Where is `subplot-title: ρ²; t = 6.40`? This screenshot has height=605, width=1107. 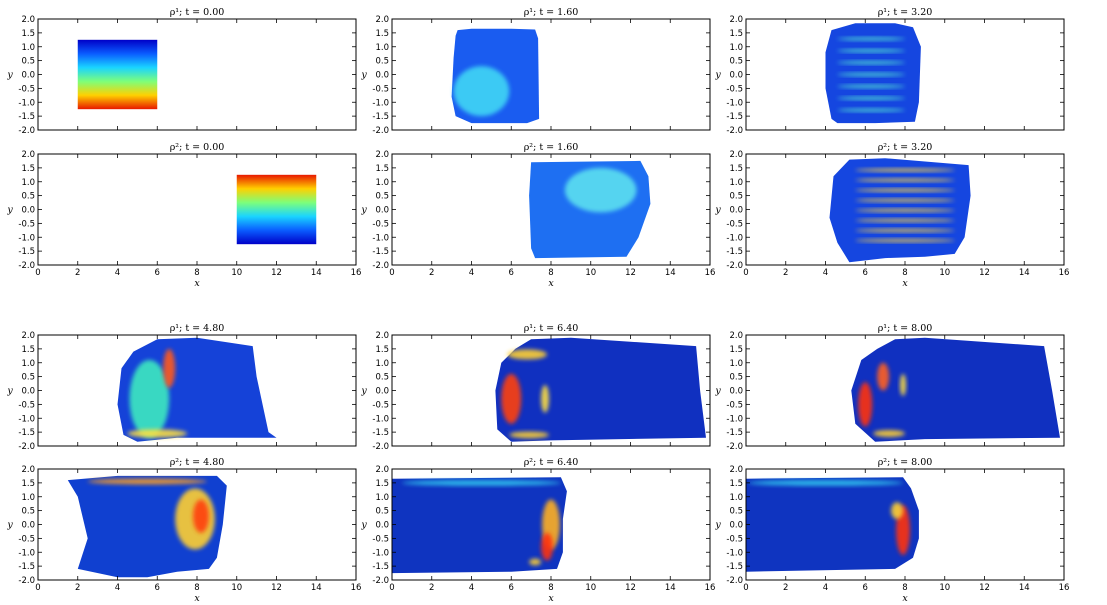 subplot-title: ρ²; t = 6.40 is located at coordinates (551, 462).